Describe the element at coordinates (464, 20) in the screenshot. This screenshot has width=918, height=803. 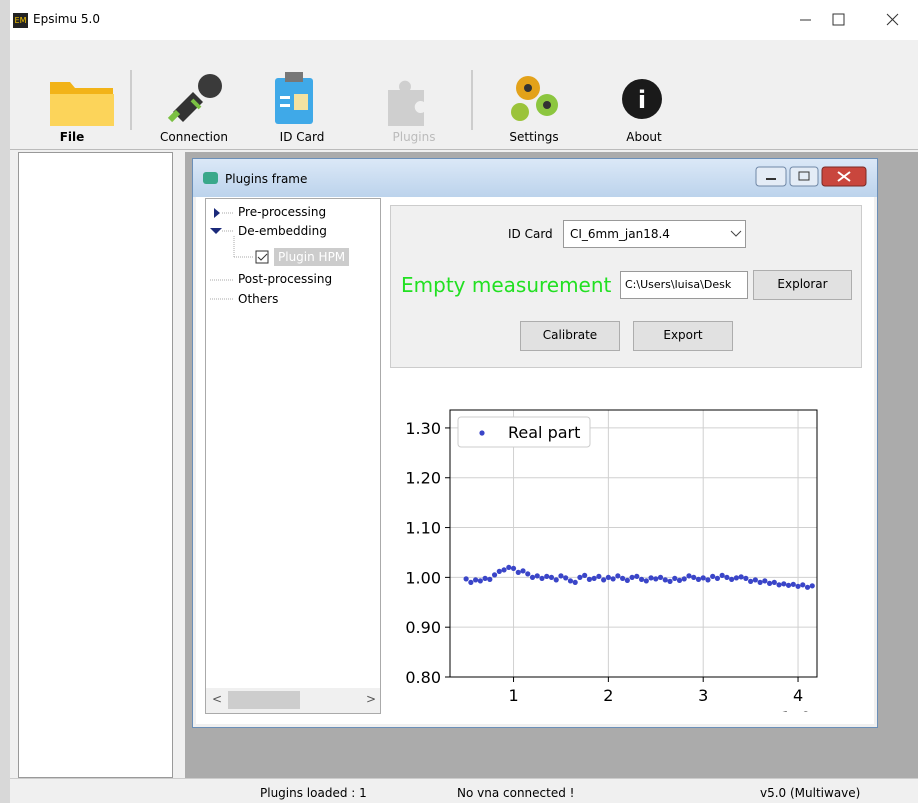
I see `title-bar` at that location.